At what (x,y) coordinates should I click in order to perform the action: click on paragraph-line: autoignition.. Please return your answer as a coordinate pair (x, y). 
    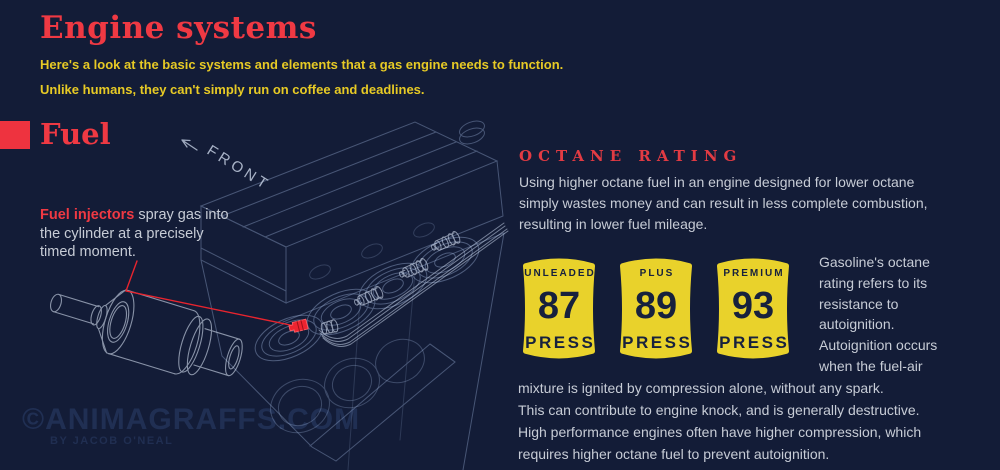
    Looking at the image, I should click on (857, 324).